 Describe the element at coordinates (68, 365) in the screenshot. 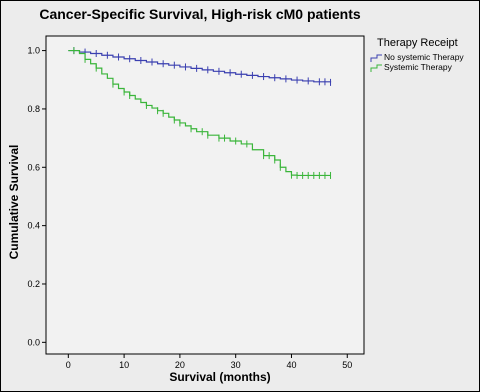

I see `x-tick-label: 0` at that location.